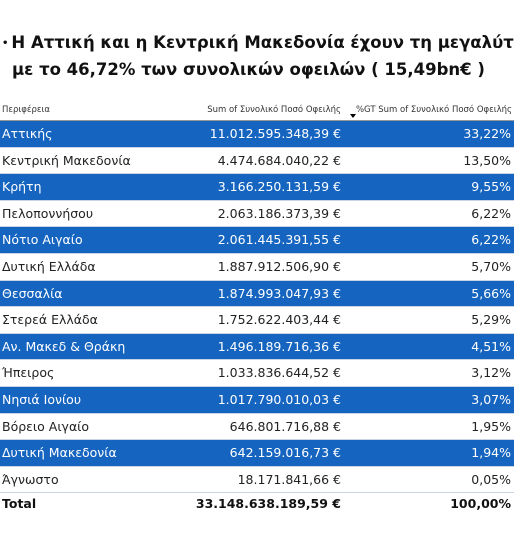  I want to click on cell-region: Δυτική Μακεδονία, so click(59, 453).